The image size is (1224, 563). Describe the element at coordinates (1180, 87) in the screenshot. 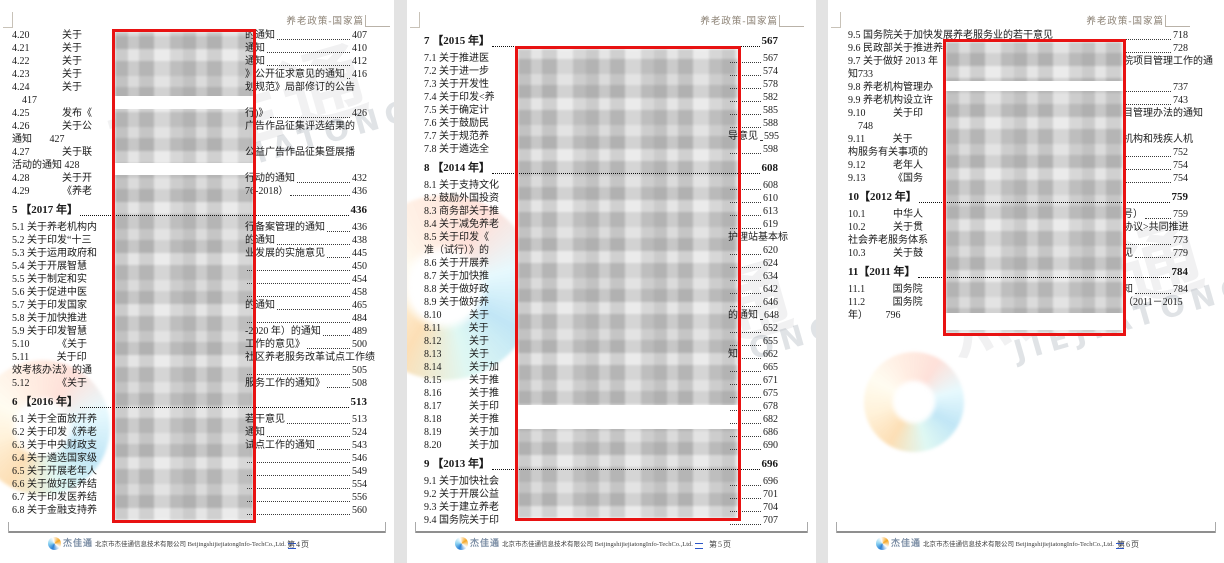

I see `toc-page-number: 737` at that location.